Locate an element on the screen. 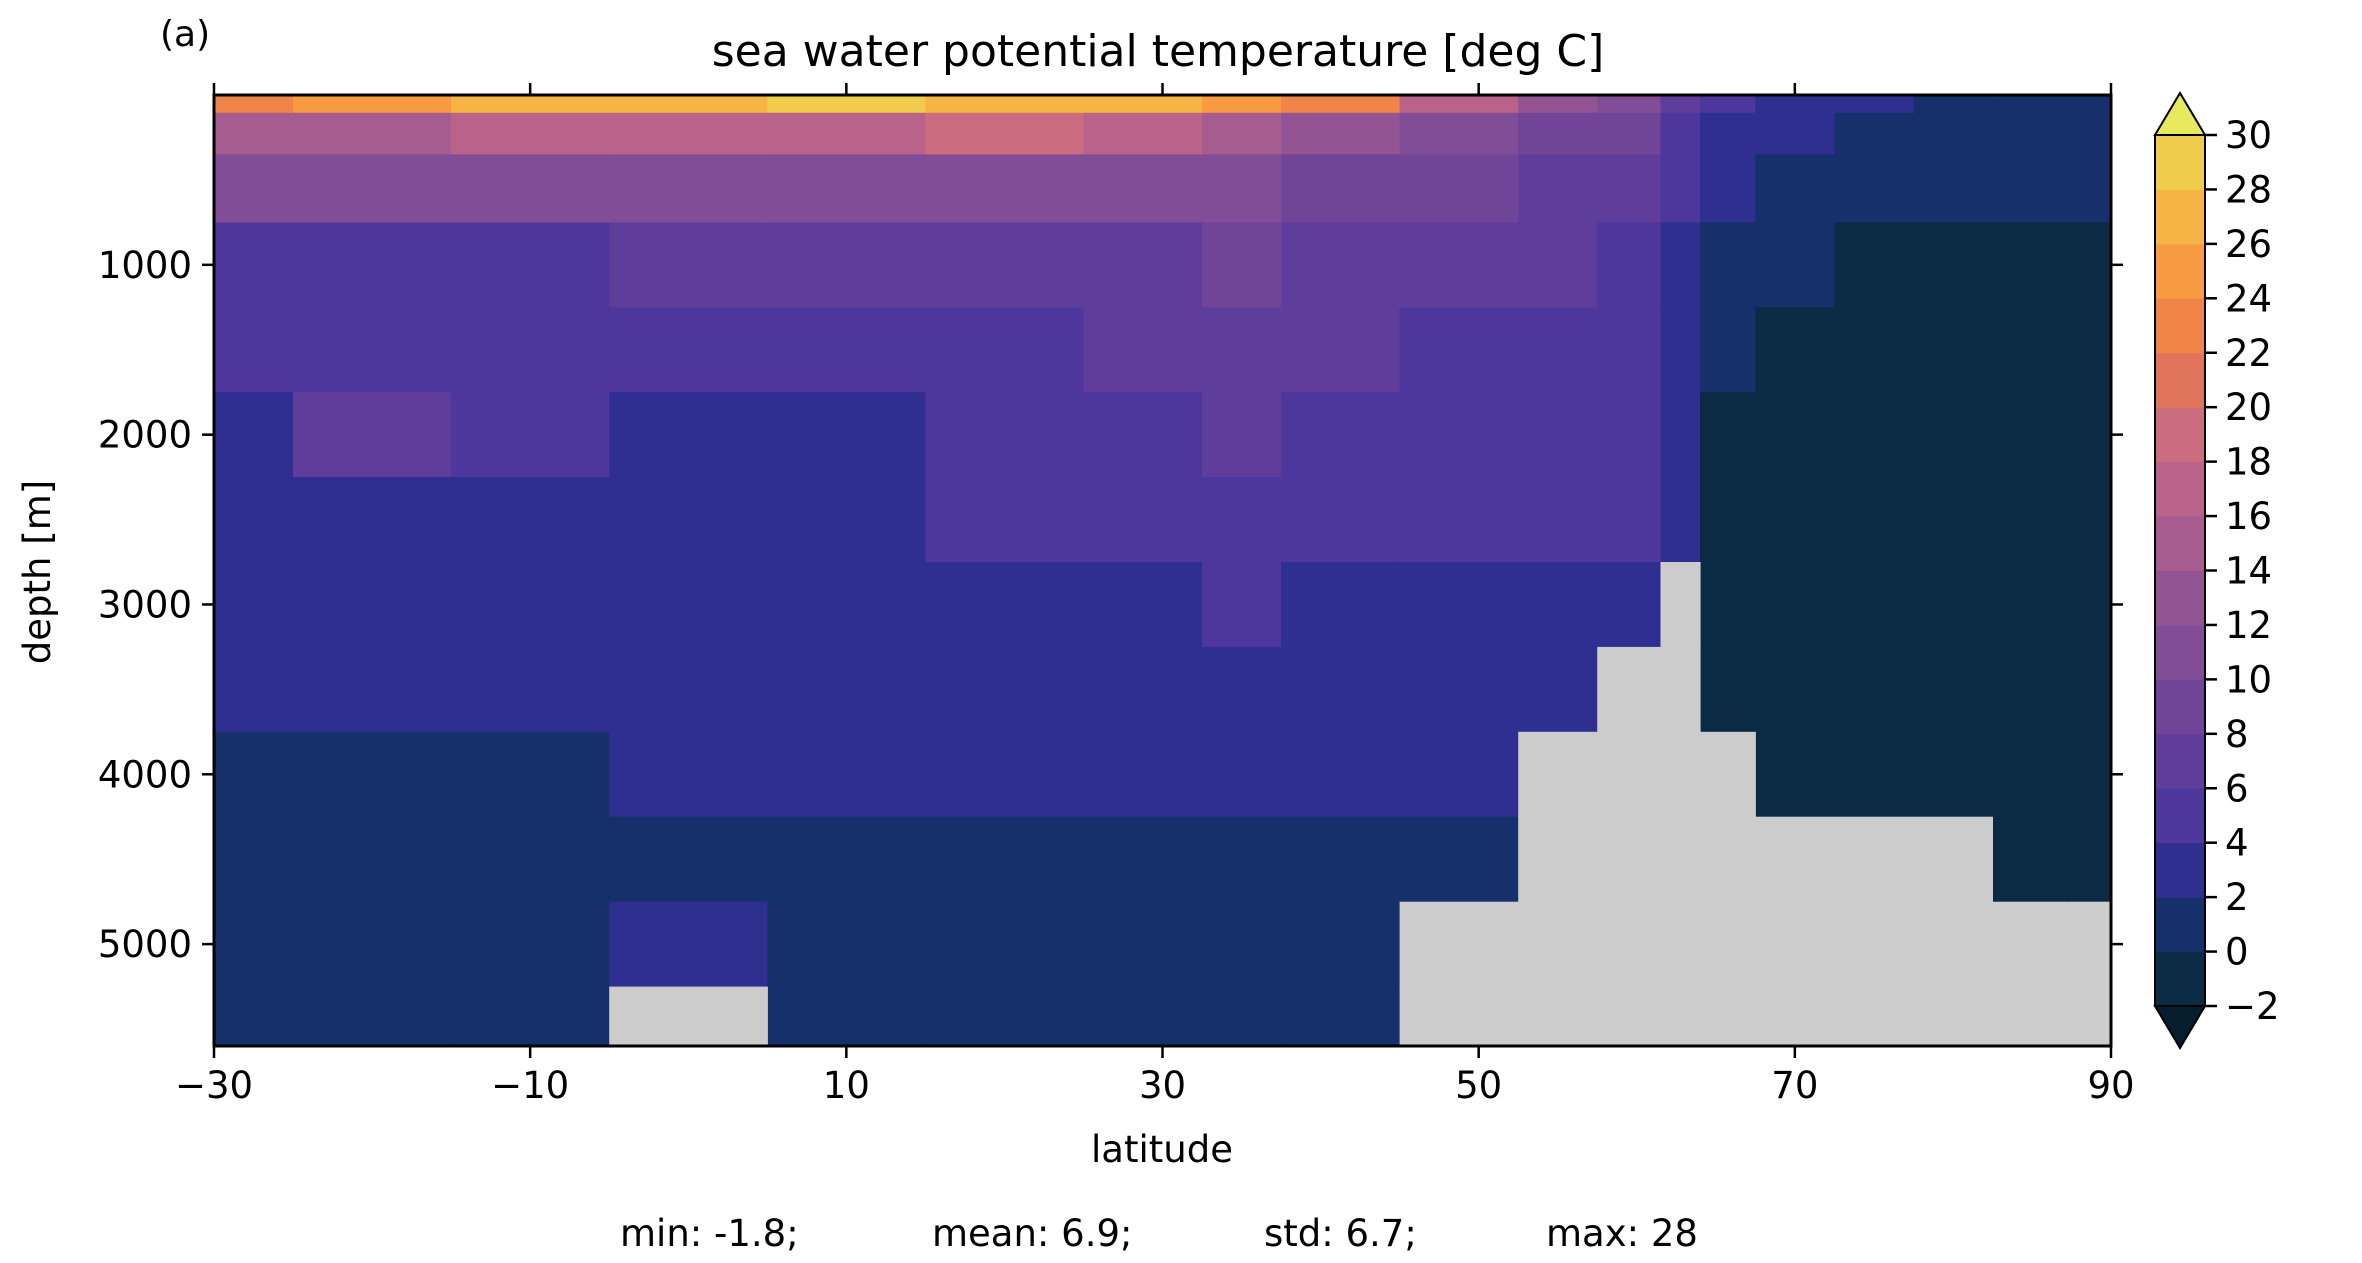  stats-line: min: -1.8; mean: 6.9; std: 6.7; max: 28 is located at coordinates (1159, 1233).